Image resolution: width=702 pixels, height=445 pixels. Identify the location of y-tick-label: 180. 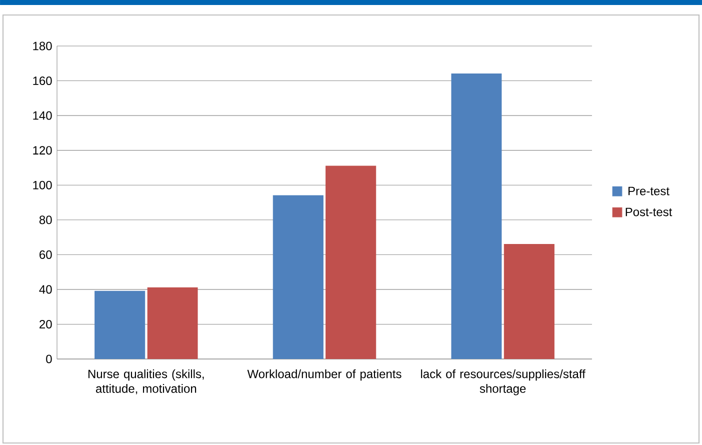
(42, 46).